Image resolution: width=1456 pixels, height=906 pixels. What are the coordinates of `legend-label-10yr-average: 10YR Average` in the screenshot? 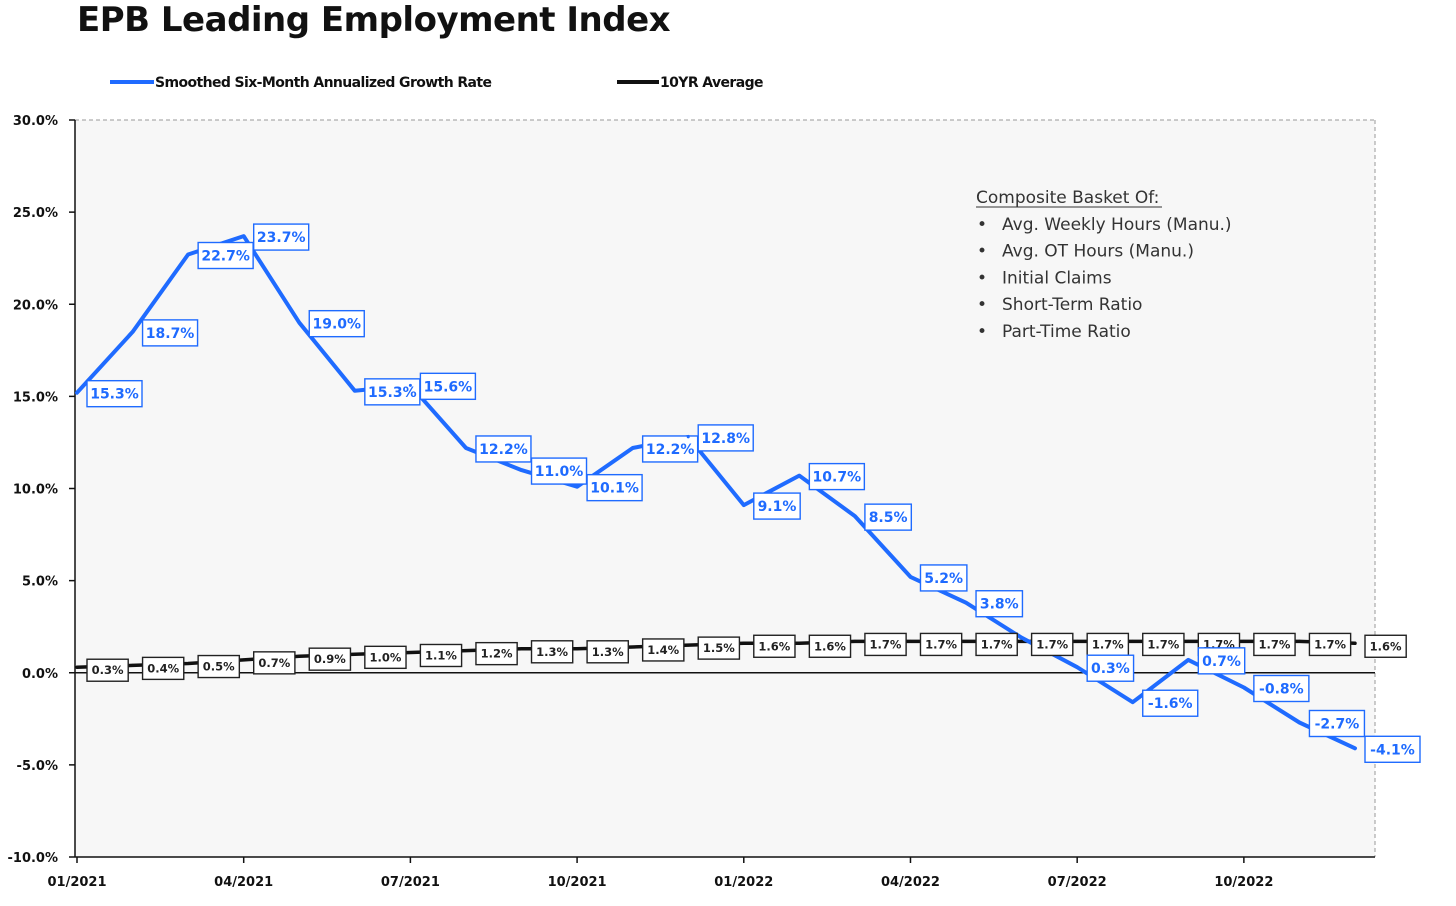 It's located at (711, 83).